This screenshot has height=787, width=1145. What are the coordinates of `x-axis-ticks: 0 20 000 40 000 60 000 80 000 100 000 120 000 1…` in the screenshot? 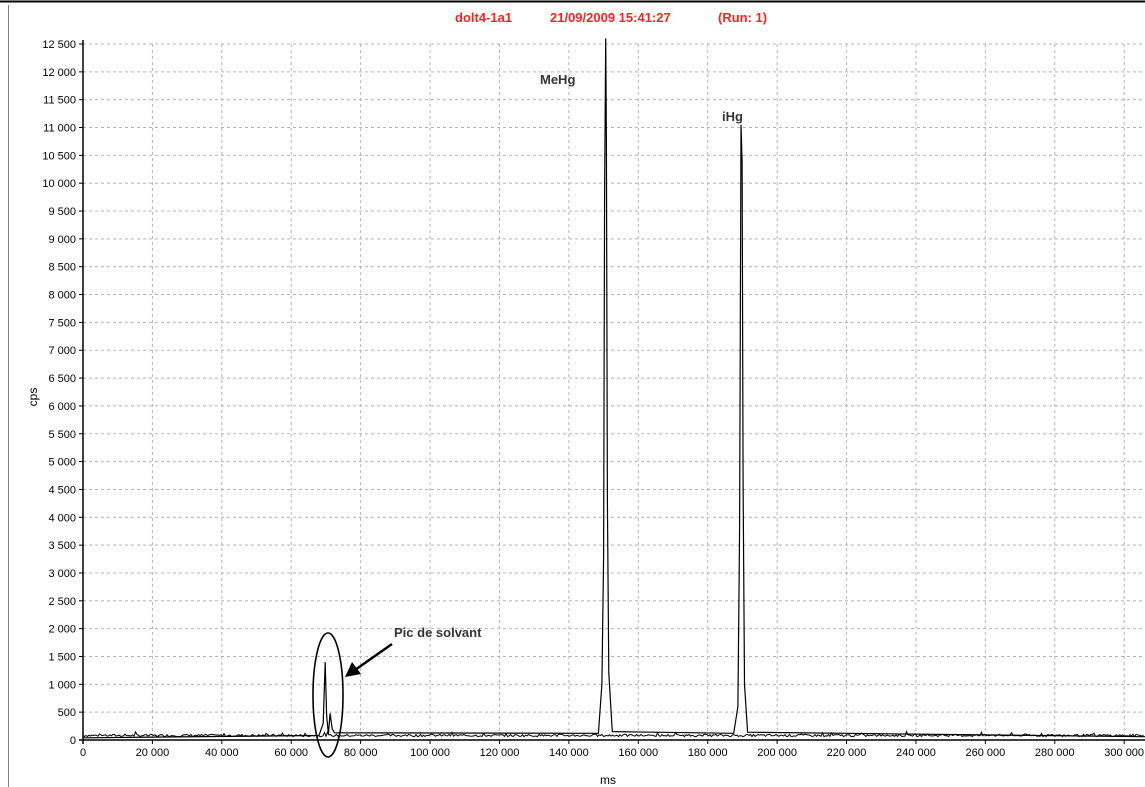 It's located at (612, 749).